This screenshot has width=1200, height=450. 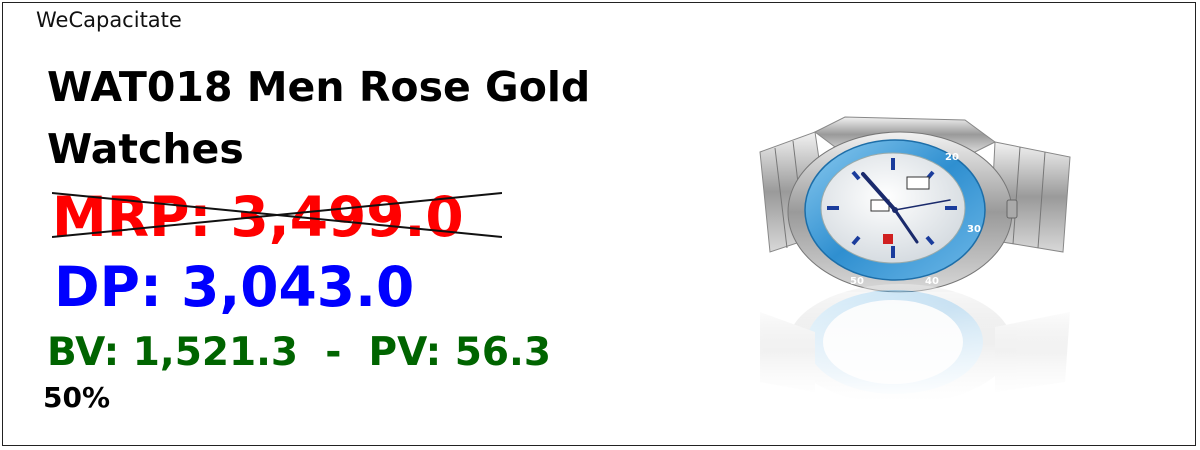 I want to click on hour-markers, so click(x=892, y=208).